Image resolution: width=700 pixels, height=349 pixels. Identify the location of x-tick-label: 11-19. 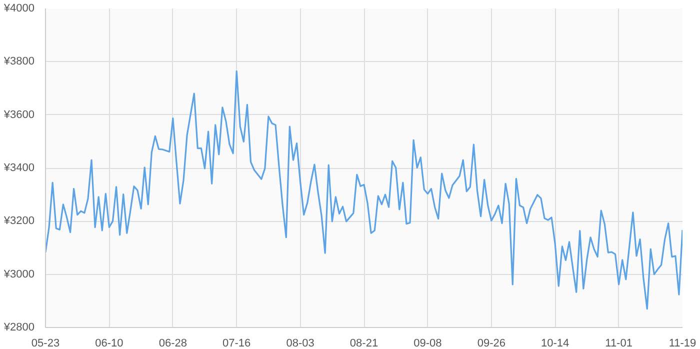
(682, 343).